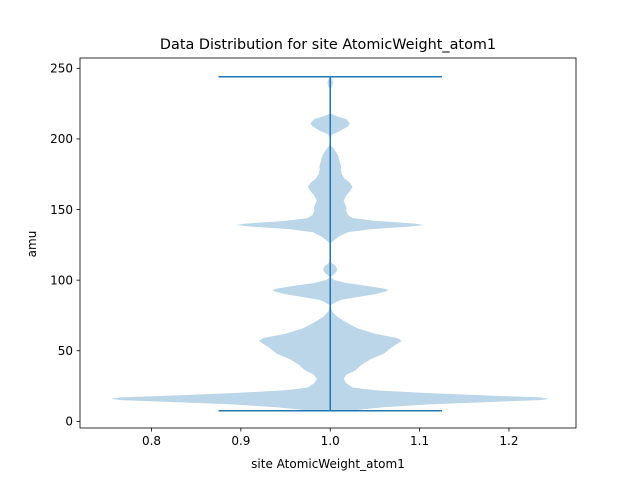  Describe the element at coordinates (240, 441) in the screenshot. I see `x-tick-label: 0.9` at that location.